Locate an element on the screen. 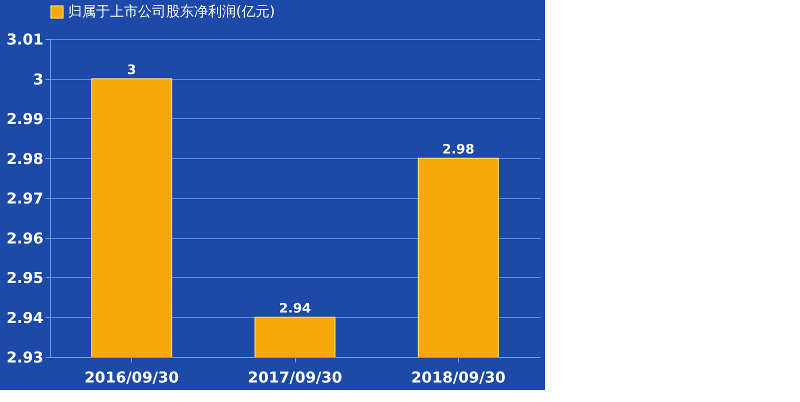  data-label: 2.98 is located at coordinates (458, 150).